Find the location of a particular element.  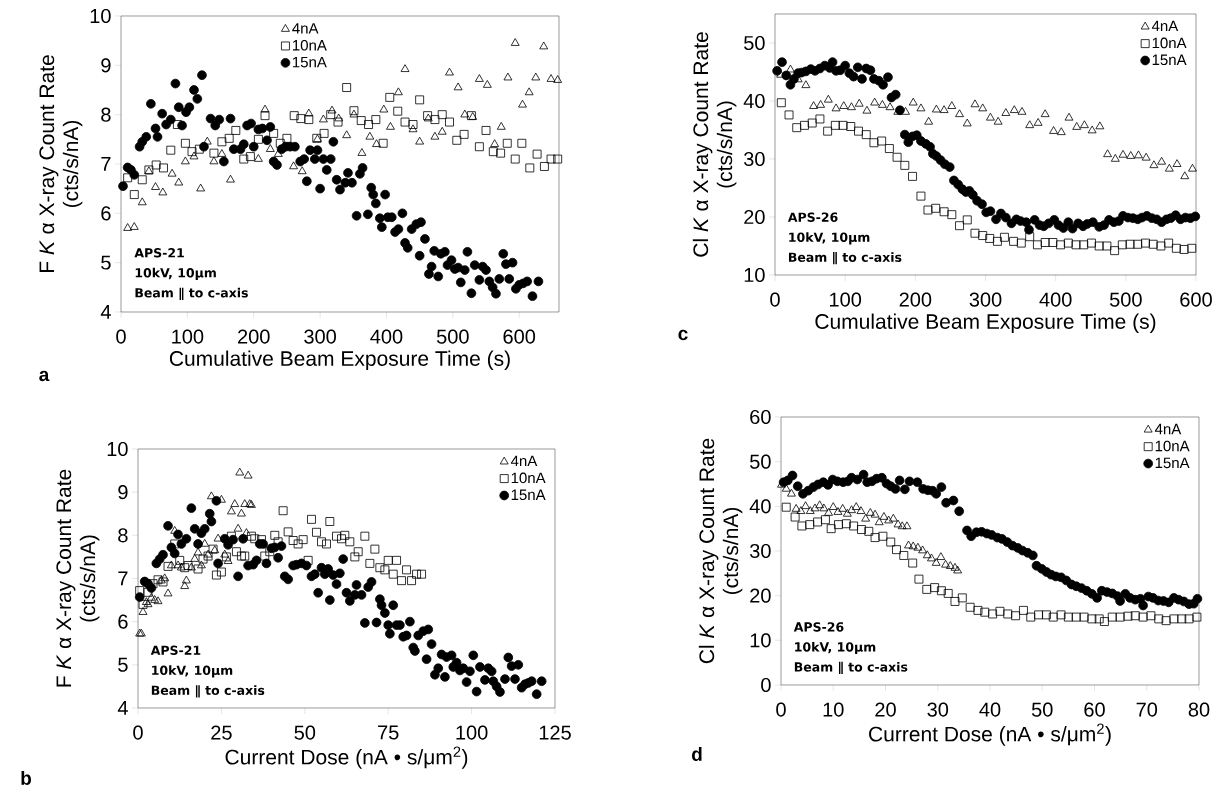

x-tick-label: 50 is located at coordinates (1042, 709).